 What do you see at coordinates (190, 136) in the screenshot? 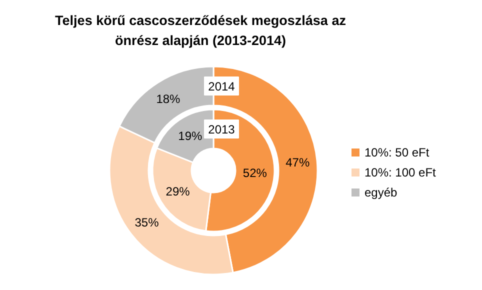
I see `data-label: 19%` at bounding box center [190, 136].